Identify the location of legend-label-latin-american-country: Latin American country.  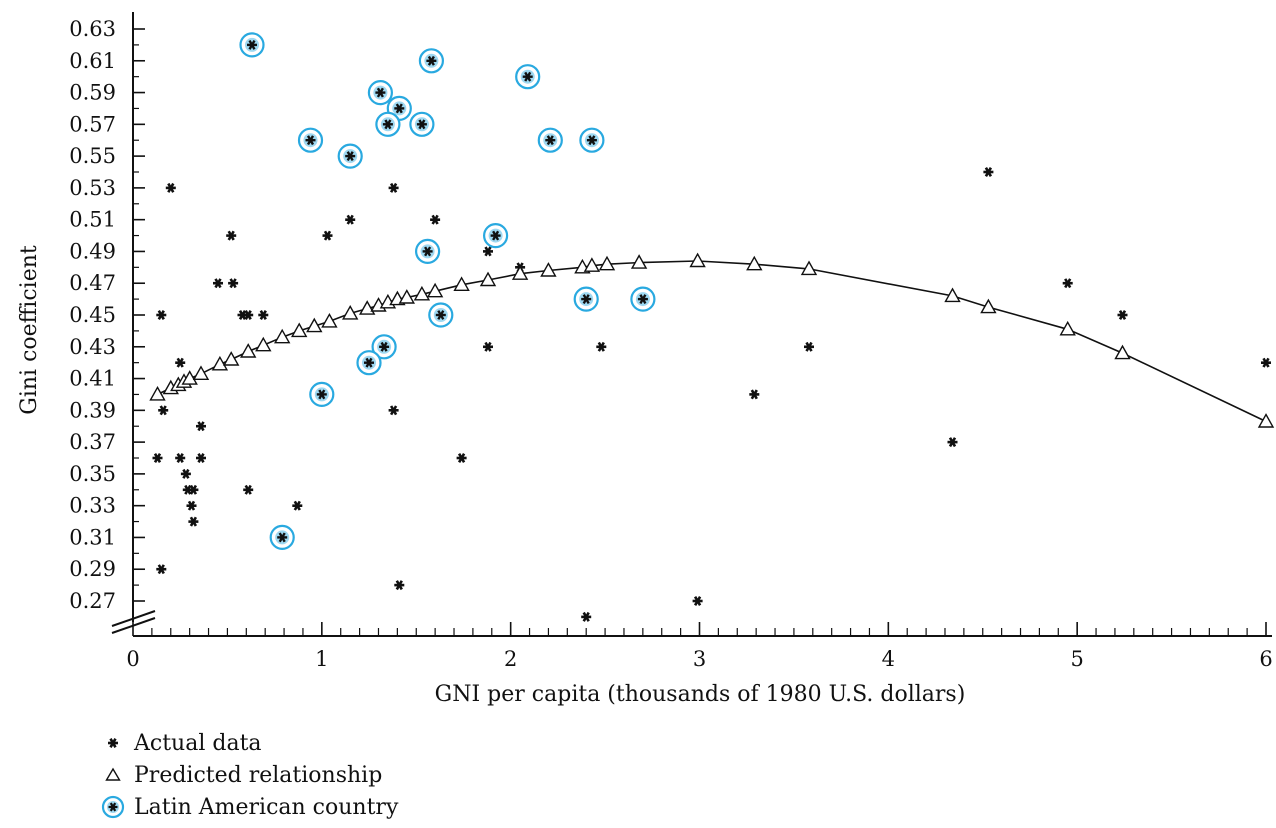
(266, 807).